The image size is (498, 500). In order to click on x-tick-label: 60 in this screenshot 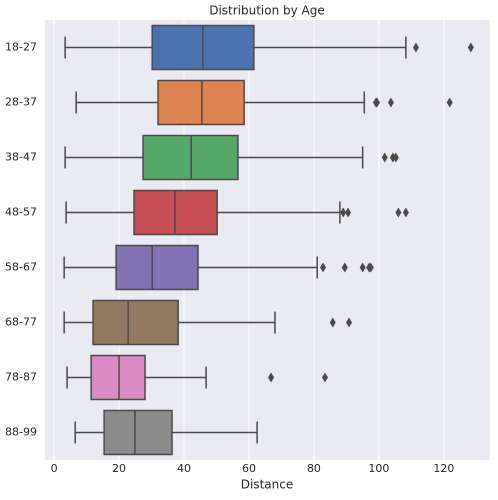, I will do `click(249, 468)`.